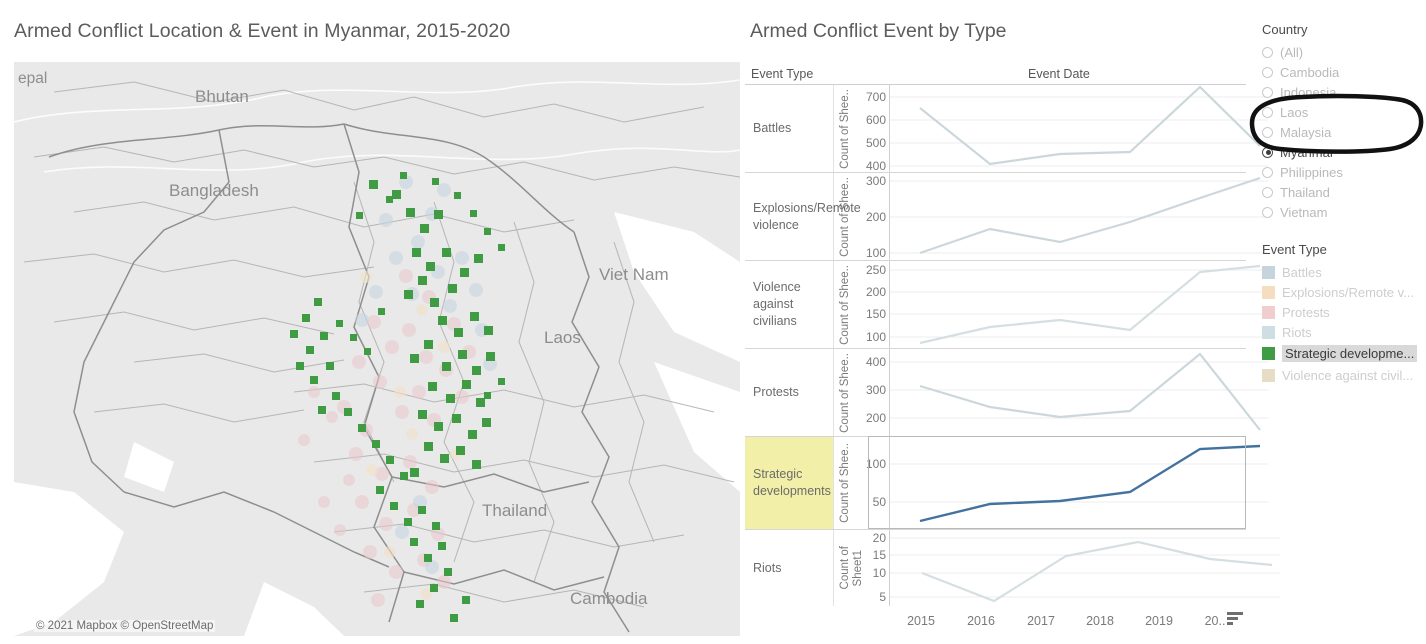 The image size is (1426, 644). I want to click on country-option-label: Indonesia, so click(1308, 92).